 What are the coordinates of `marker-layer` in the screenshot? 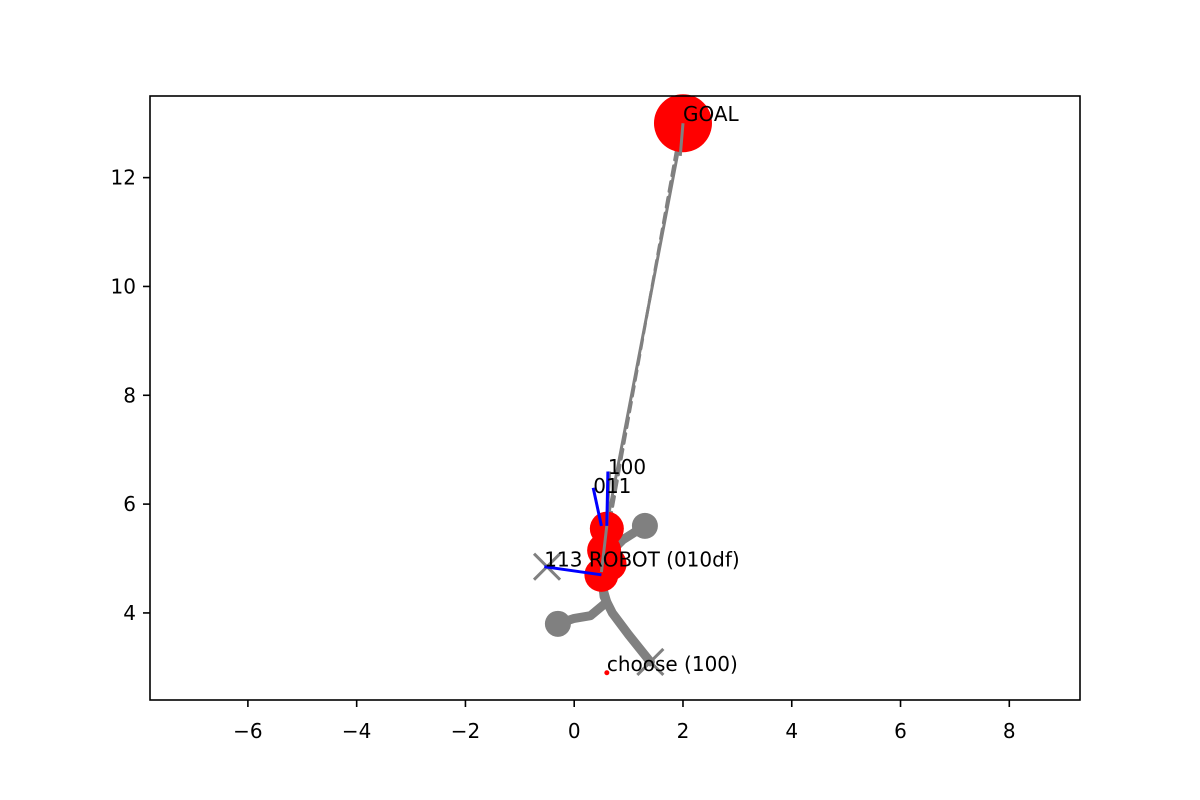 It's located at (628, 385).